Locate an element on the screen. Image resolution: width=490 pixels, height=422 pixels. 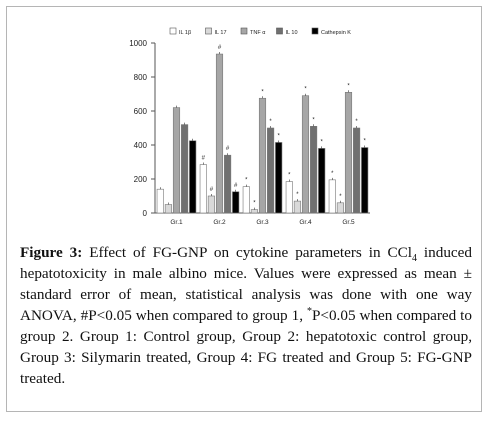
legend-label: IL 10 is located at coordinates (292, 33).